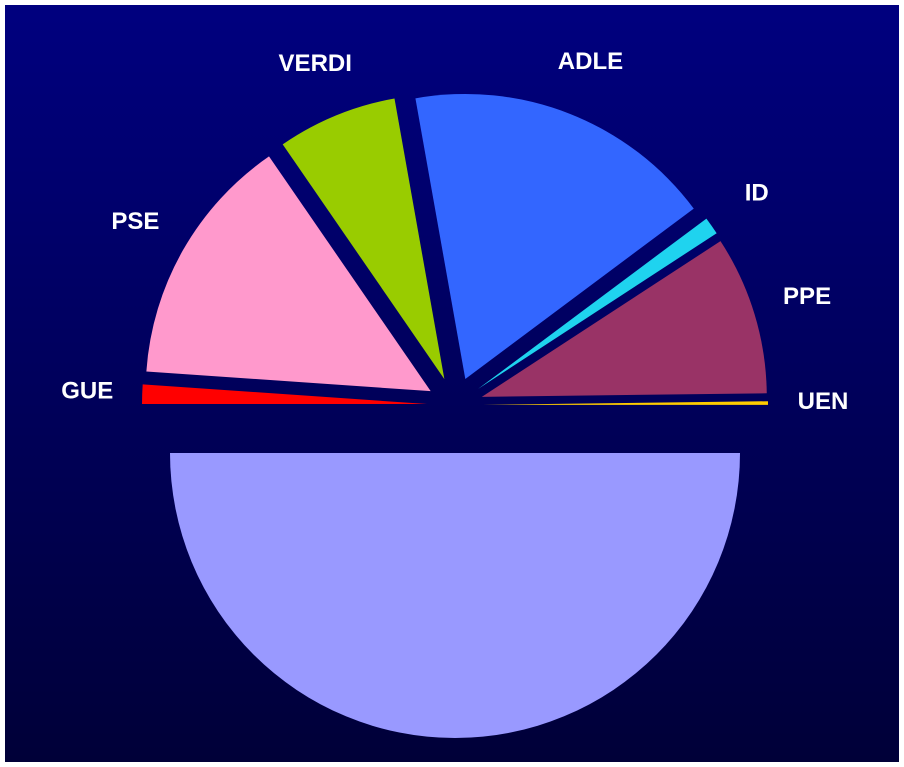  What do you see at coordinates (757, 193) in the screenshot?
I see `slice-label: ID` at bounding box center [757, 193].